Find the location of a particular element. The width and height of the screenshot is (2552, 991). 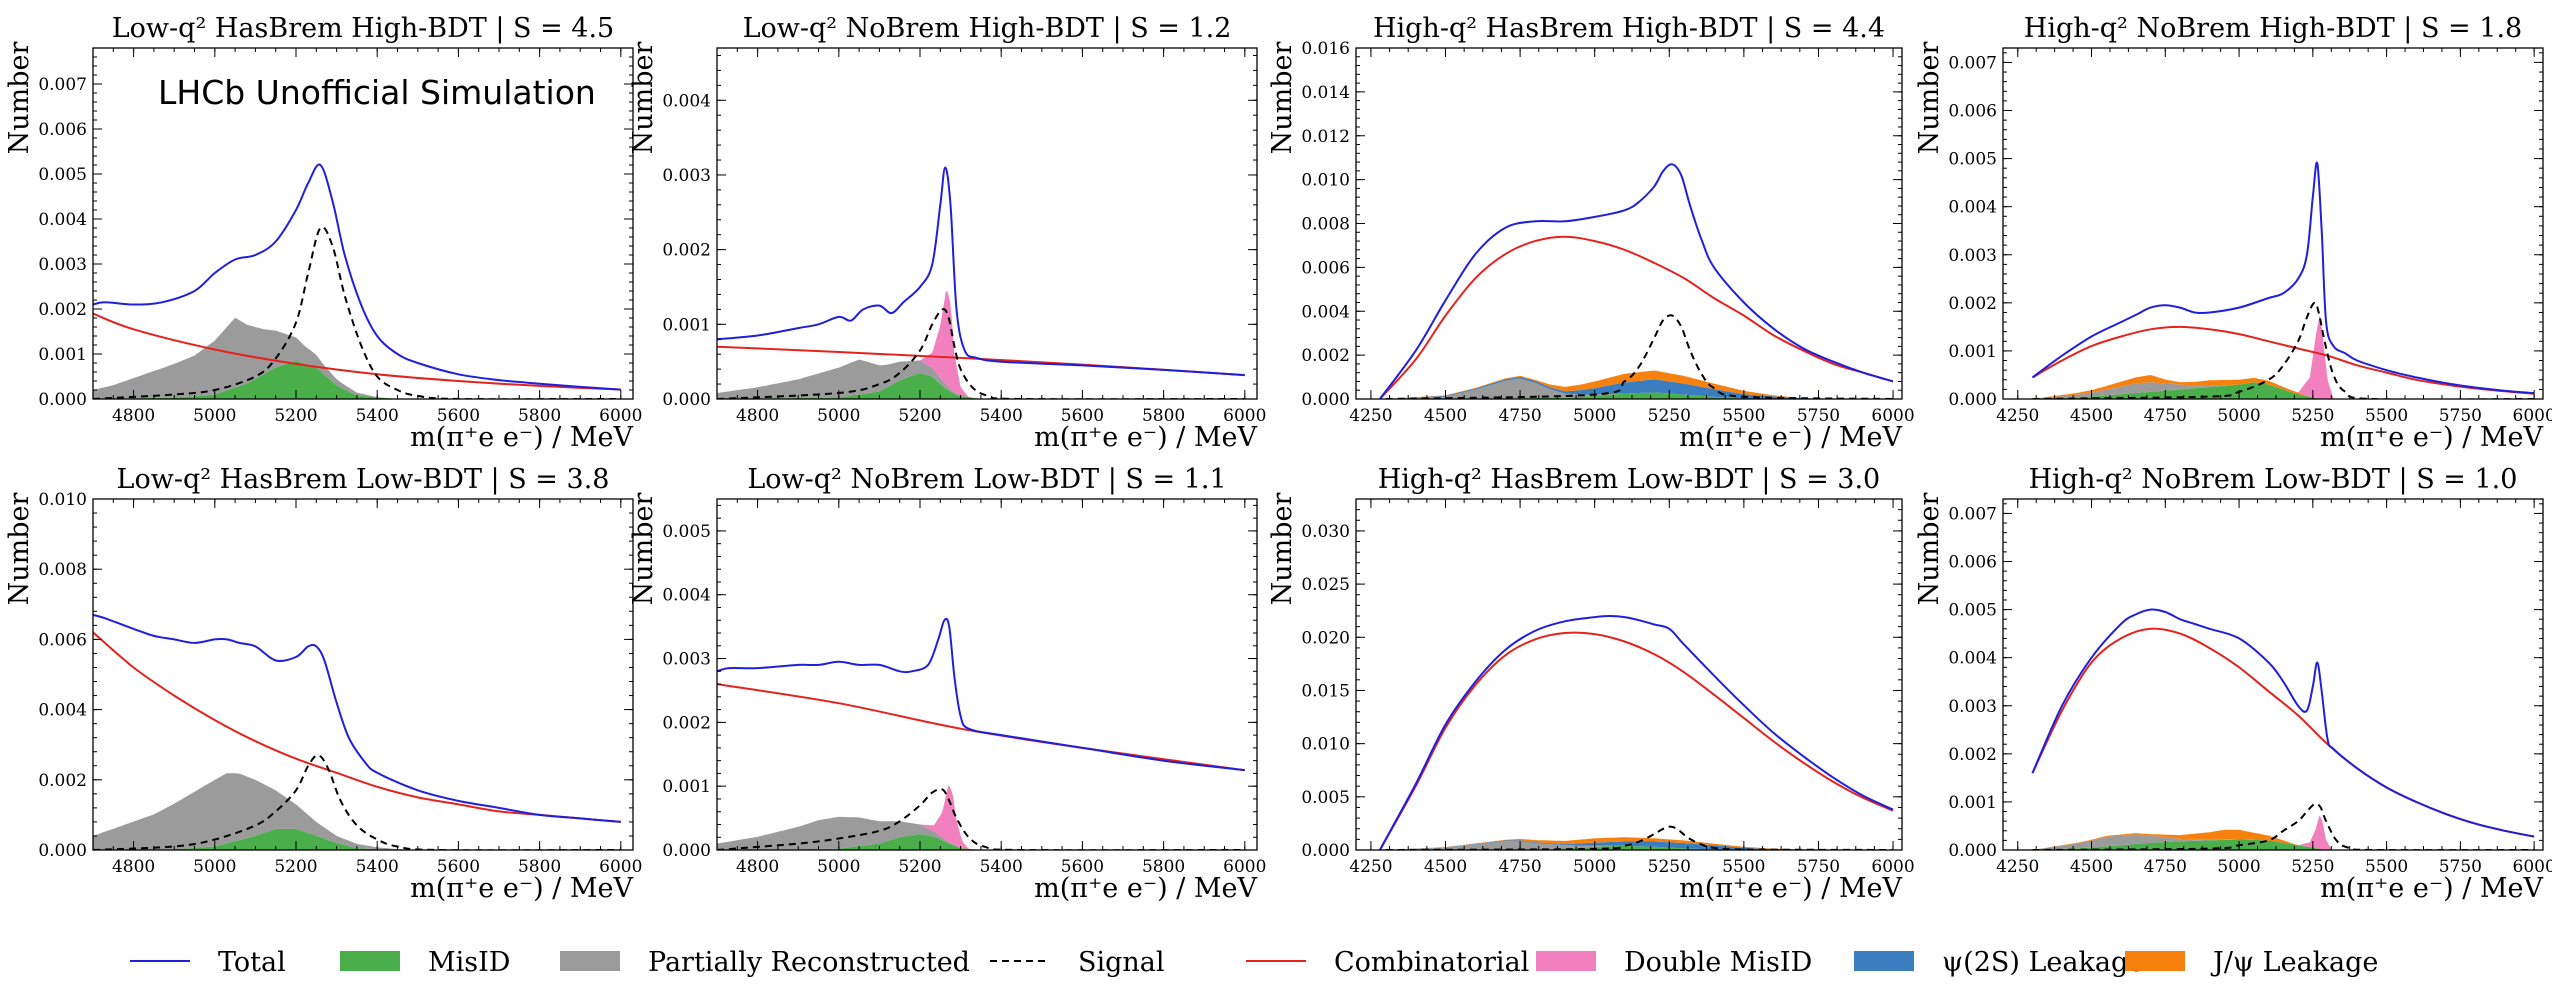

panel-title: High-q² NoBrem High-BDT | S = 1.8 is located at coordinates (2273, 28).